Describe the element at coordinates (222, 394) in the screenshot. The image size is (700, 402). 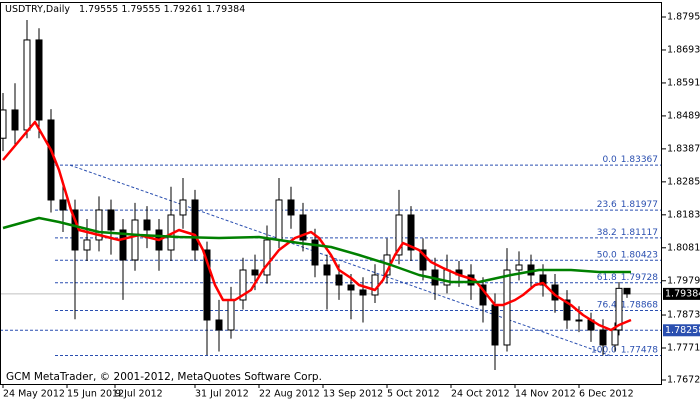
I see `x-tick-label: 31 Jul 2012` at that location.